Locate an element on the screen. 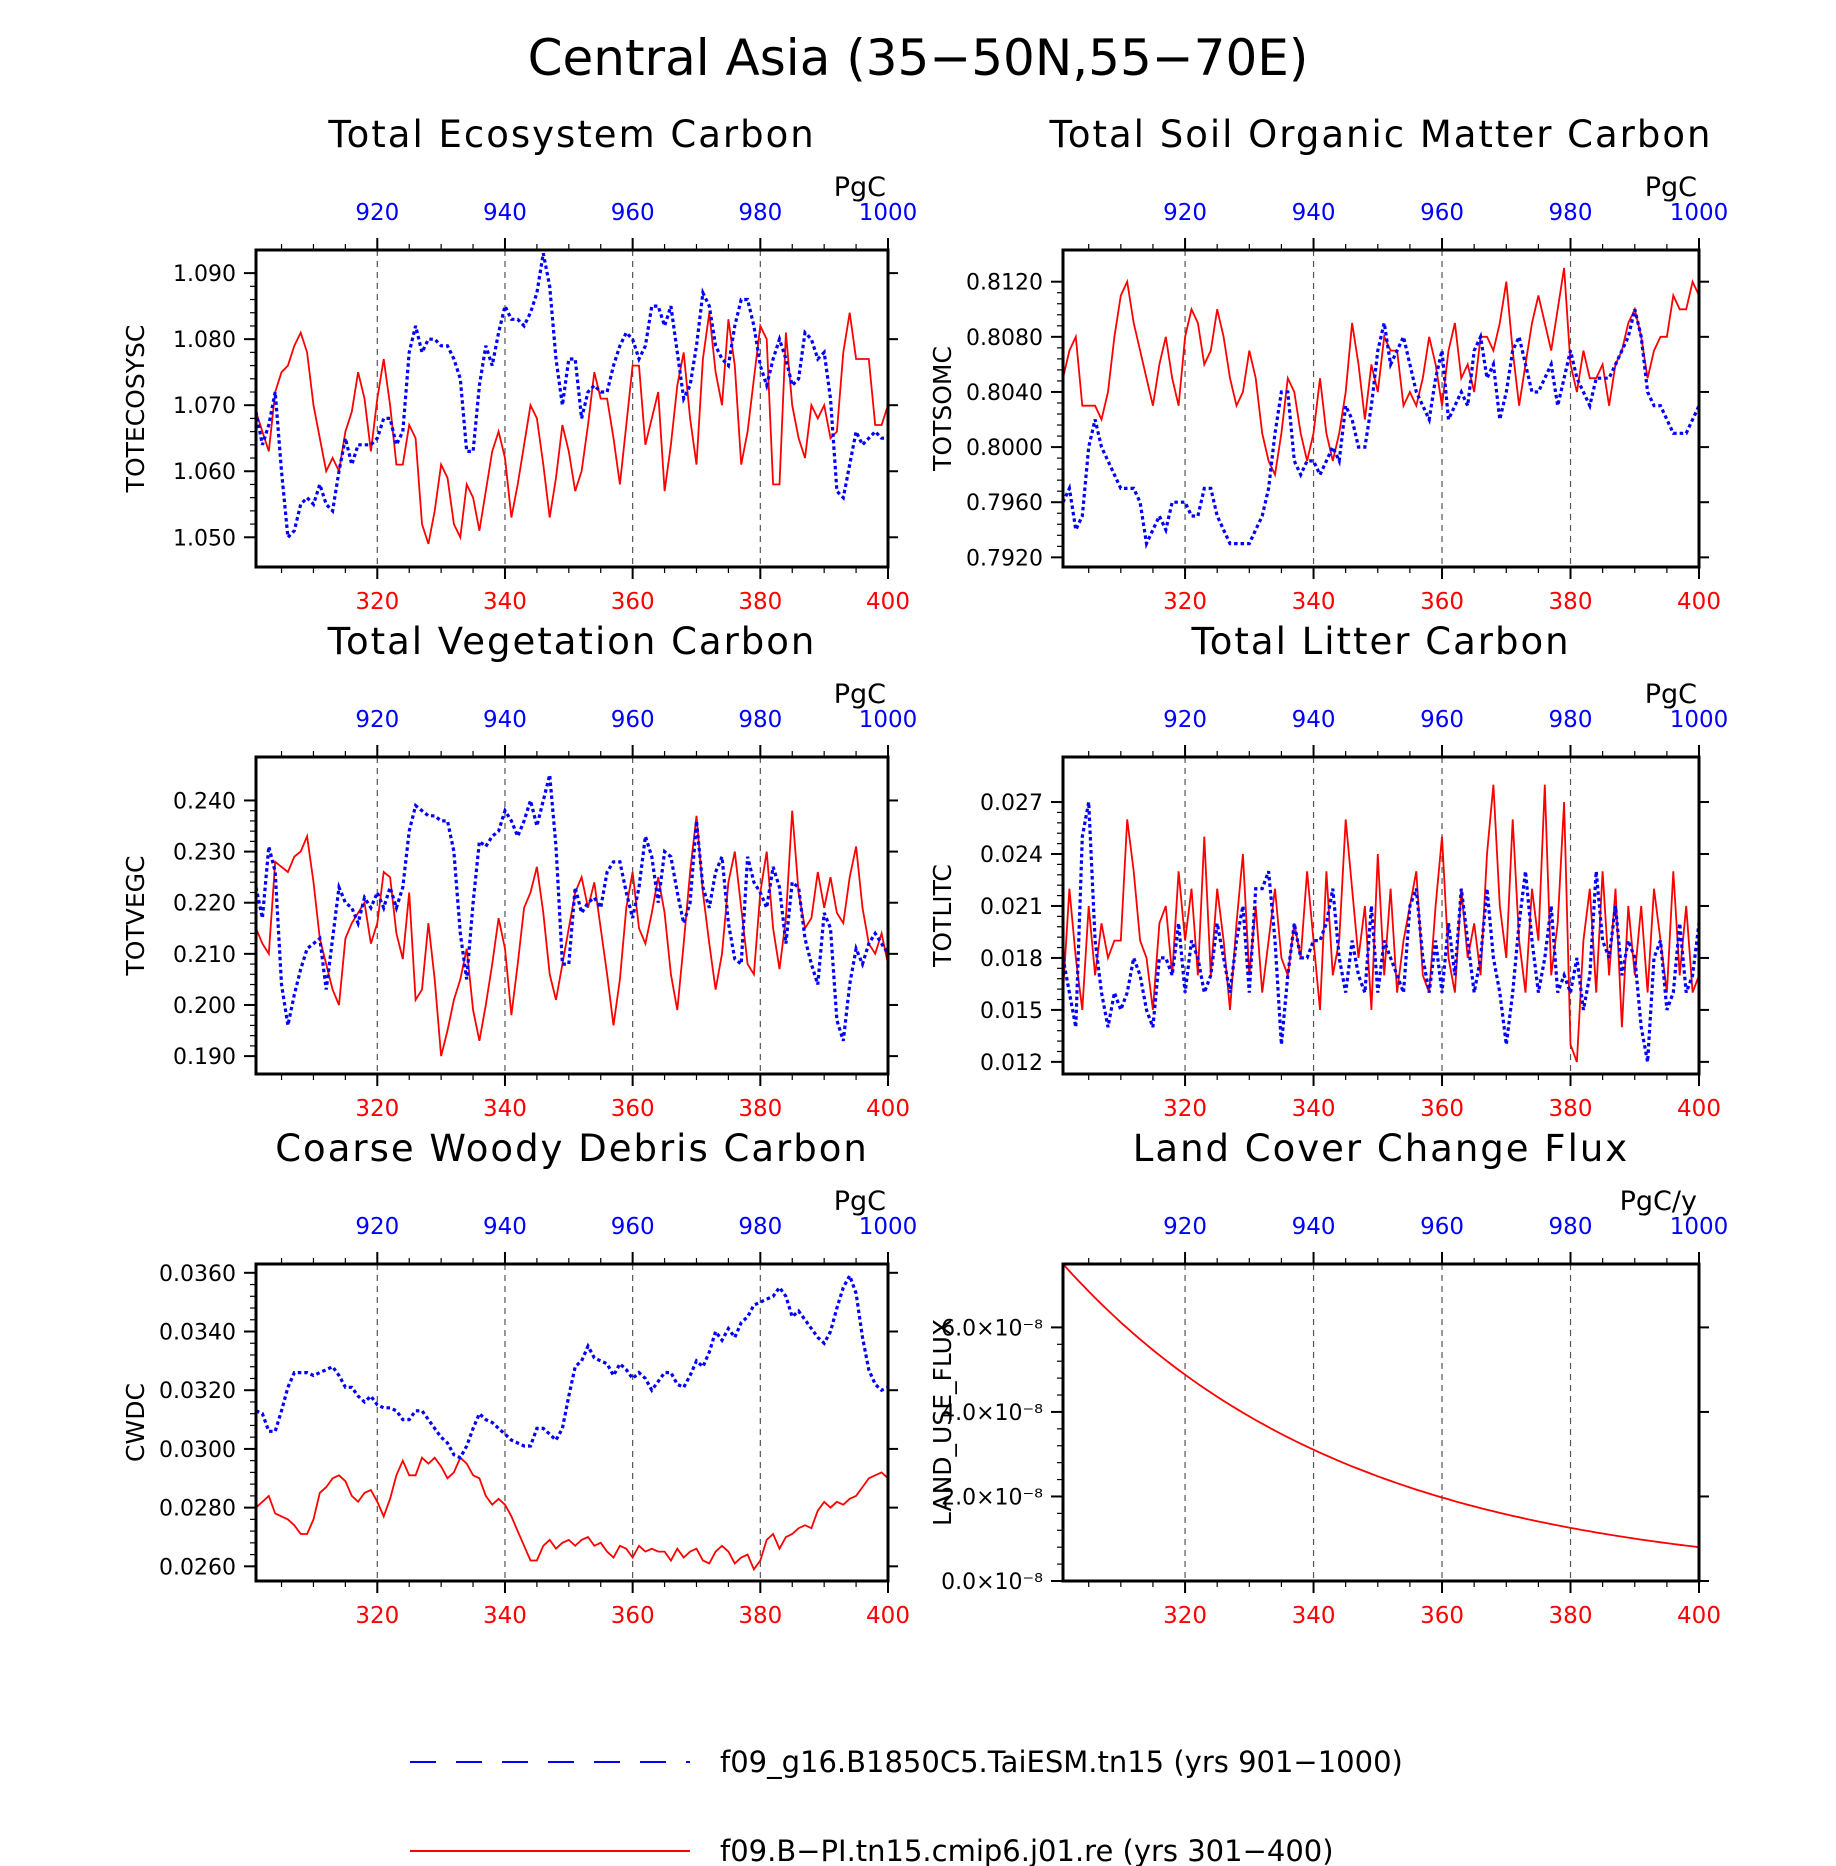  y-tick-label: 0.7920 is located at coordinates (1004, 558).